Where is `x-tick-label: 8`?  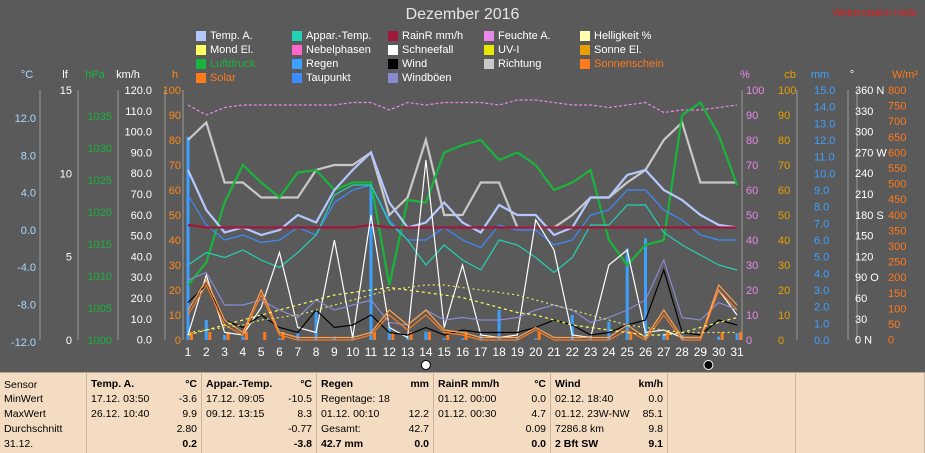 x-tick-label: 8 is located at coordinates (316, 352).